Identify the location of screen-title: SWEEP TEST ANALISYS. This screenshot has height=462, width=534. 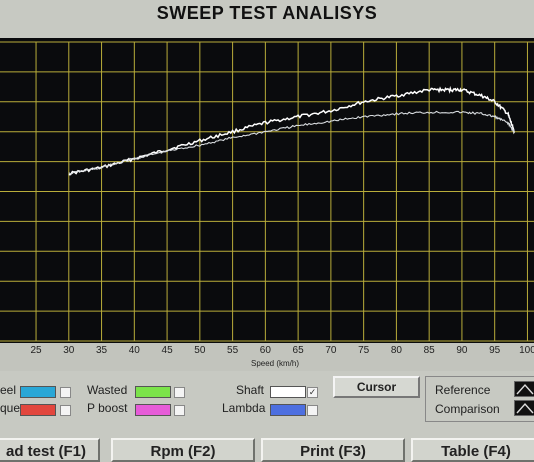
(267, 13).